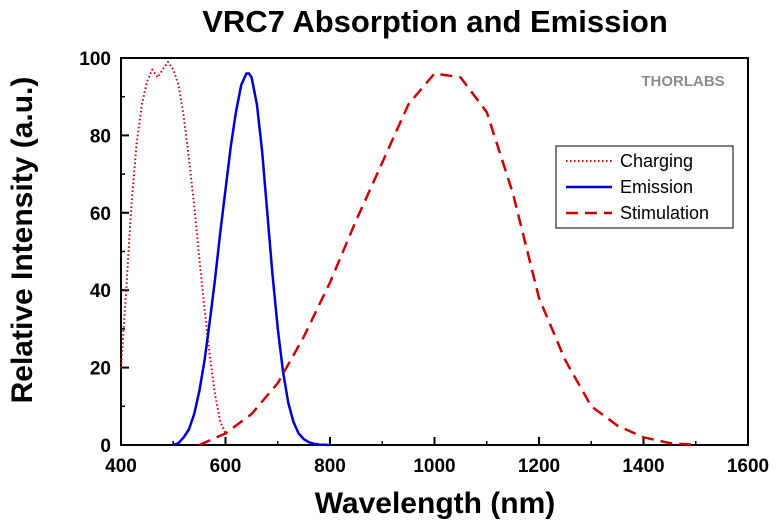 This screenshot has width=780, height=527. What do you see at coordinates (539, 466) in the screenshot?
I see `x-tick-label: 1200` at bounding box center [539, 466].